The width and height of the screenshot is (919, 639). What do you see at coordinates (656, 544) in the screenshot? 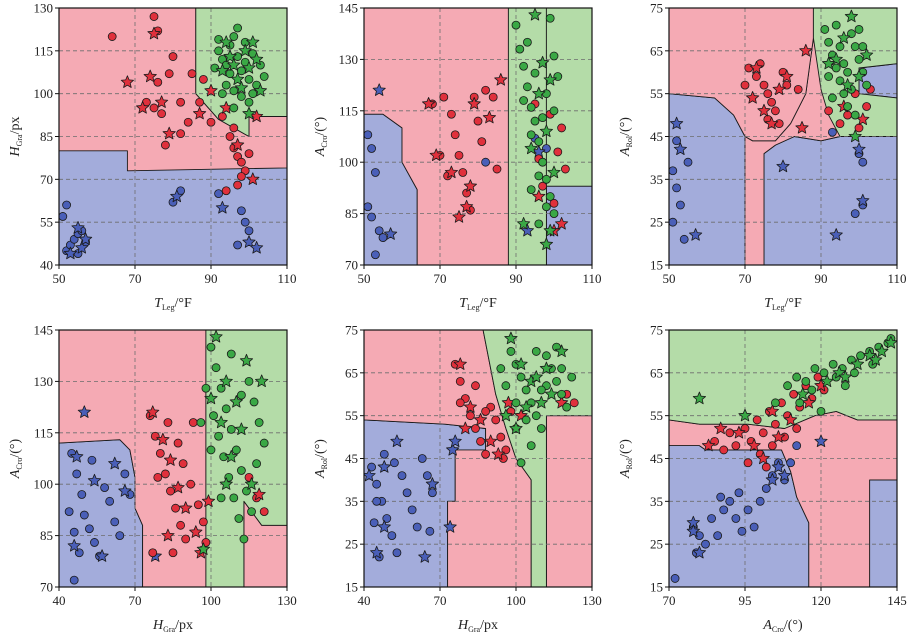
I see `y-tick-label: 25` at bounding box center [656, 544].